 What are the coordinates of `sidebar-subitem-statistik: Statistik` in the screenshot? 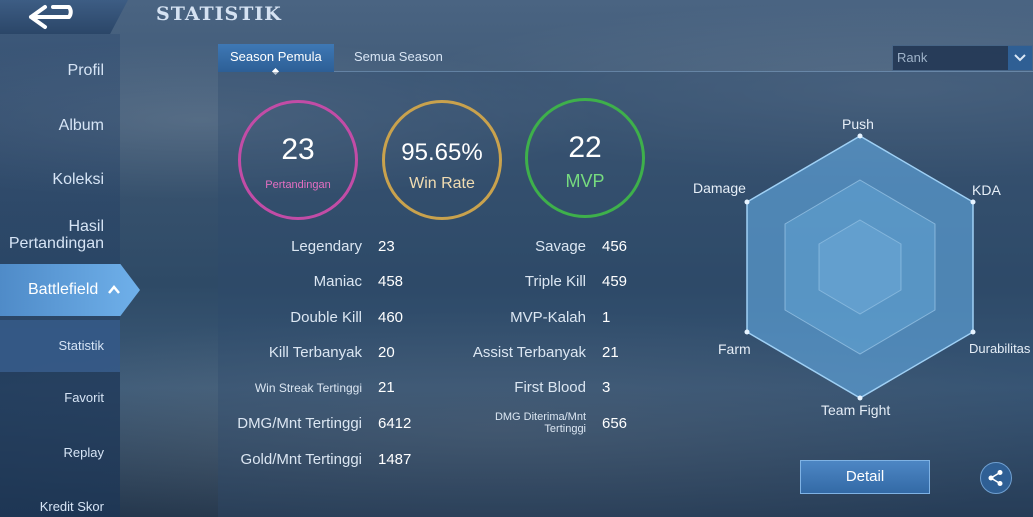 It's located at (60, 346).